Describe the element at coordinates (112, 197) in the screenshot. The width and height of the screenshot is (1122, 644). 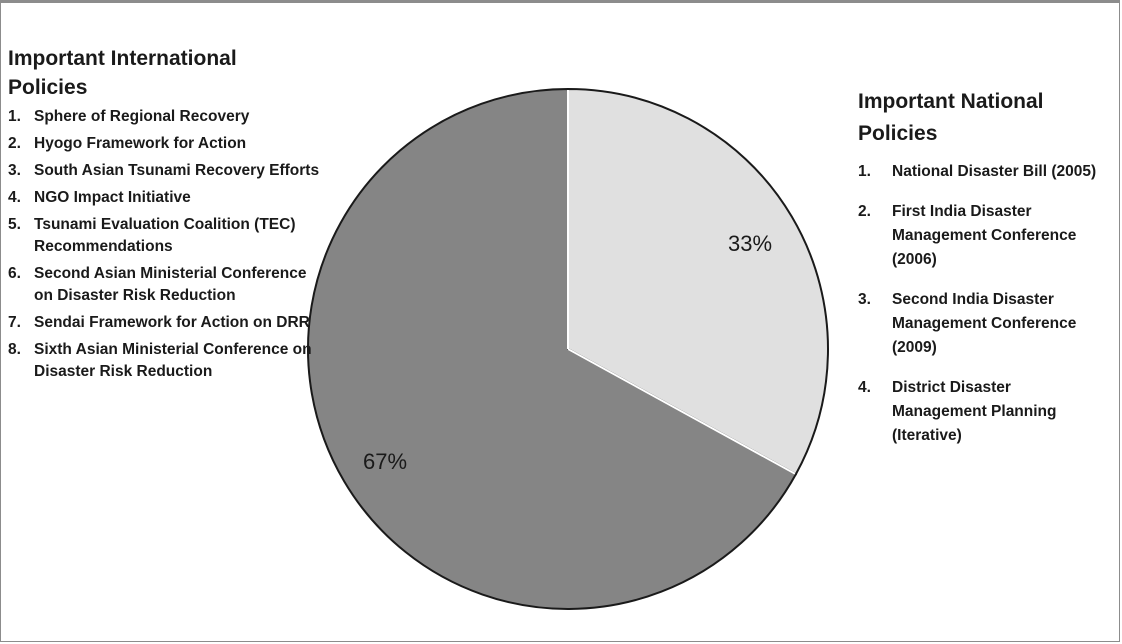
I see `policy-text: NGO Impact Initiative` at that location.